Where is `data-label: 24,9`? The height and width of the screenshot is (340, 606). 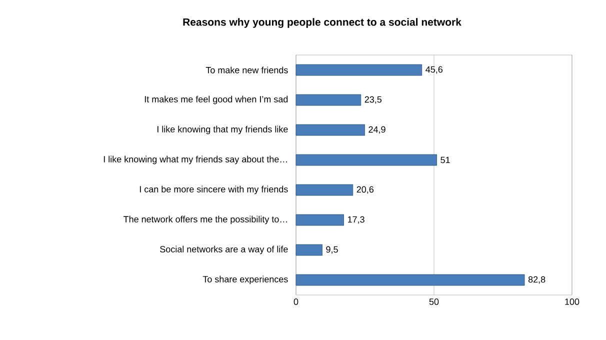
data-label: 24,9 is located at coordinates (377, 130).